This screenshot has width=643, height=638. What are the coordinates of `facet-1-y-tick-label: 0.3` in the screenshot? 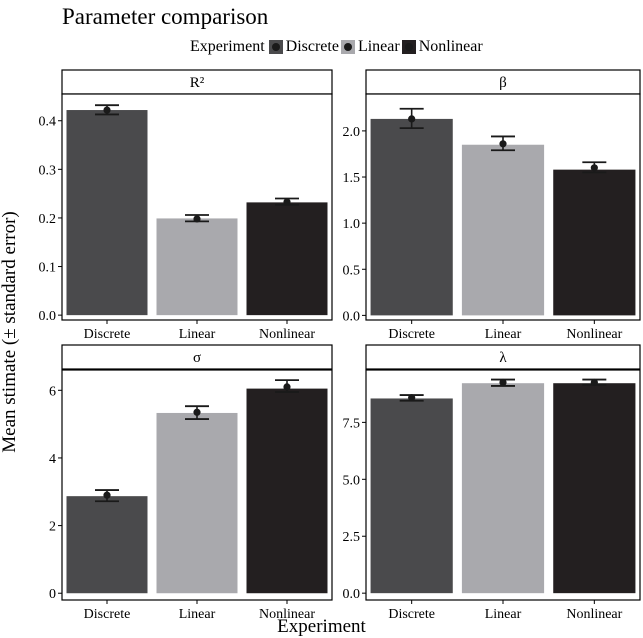 It's located at (48, 170).